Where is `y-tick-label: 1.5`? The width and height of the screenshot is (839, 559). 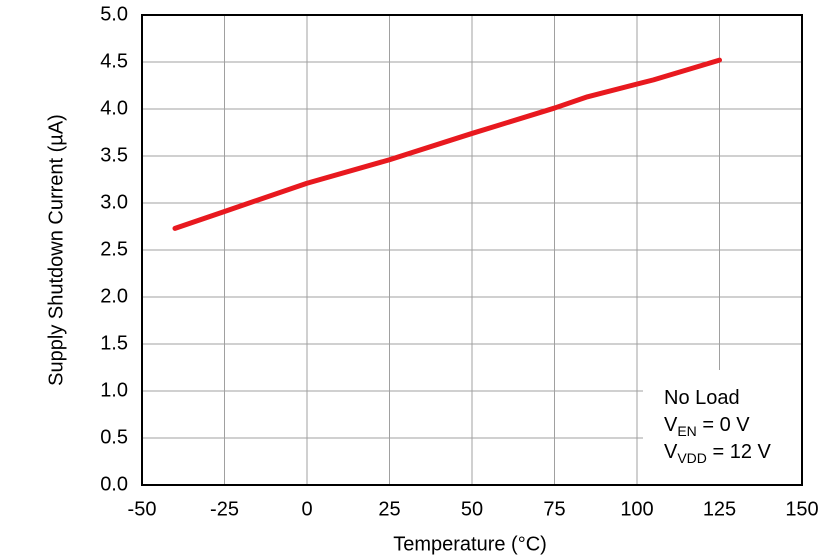
y-tick-label: 1.5 is located at coordinates (114, 343).